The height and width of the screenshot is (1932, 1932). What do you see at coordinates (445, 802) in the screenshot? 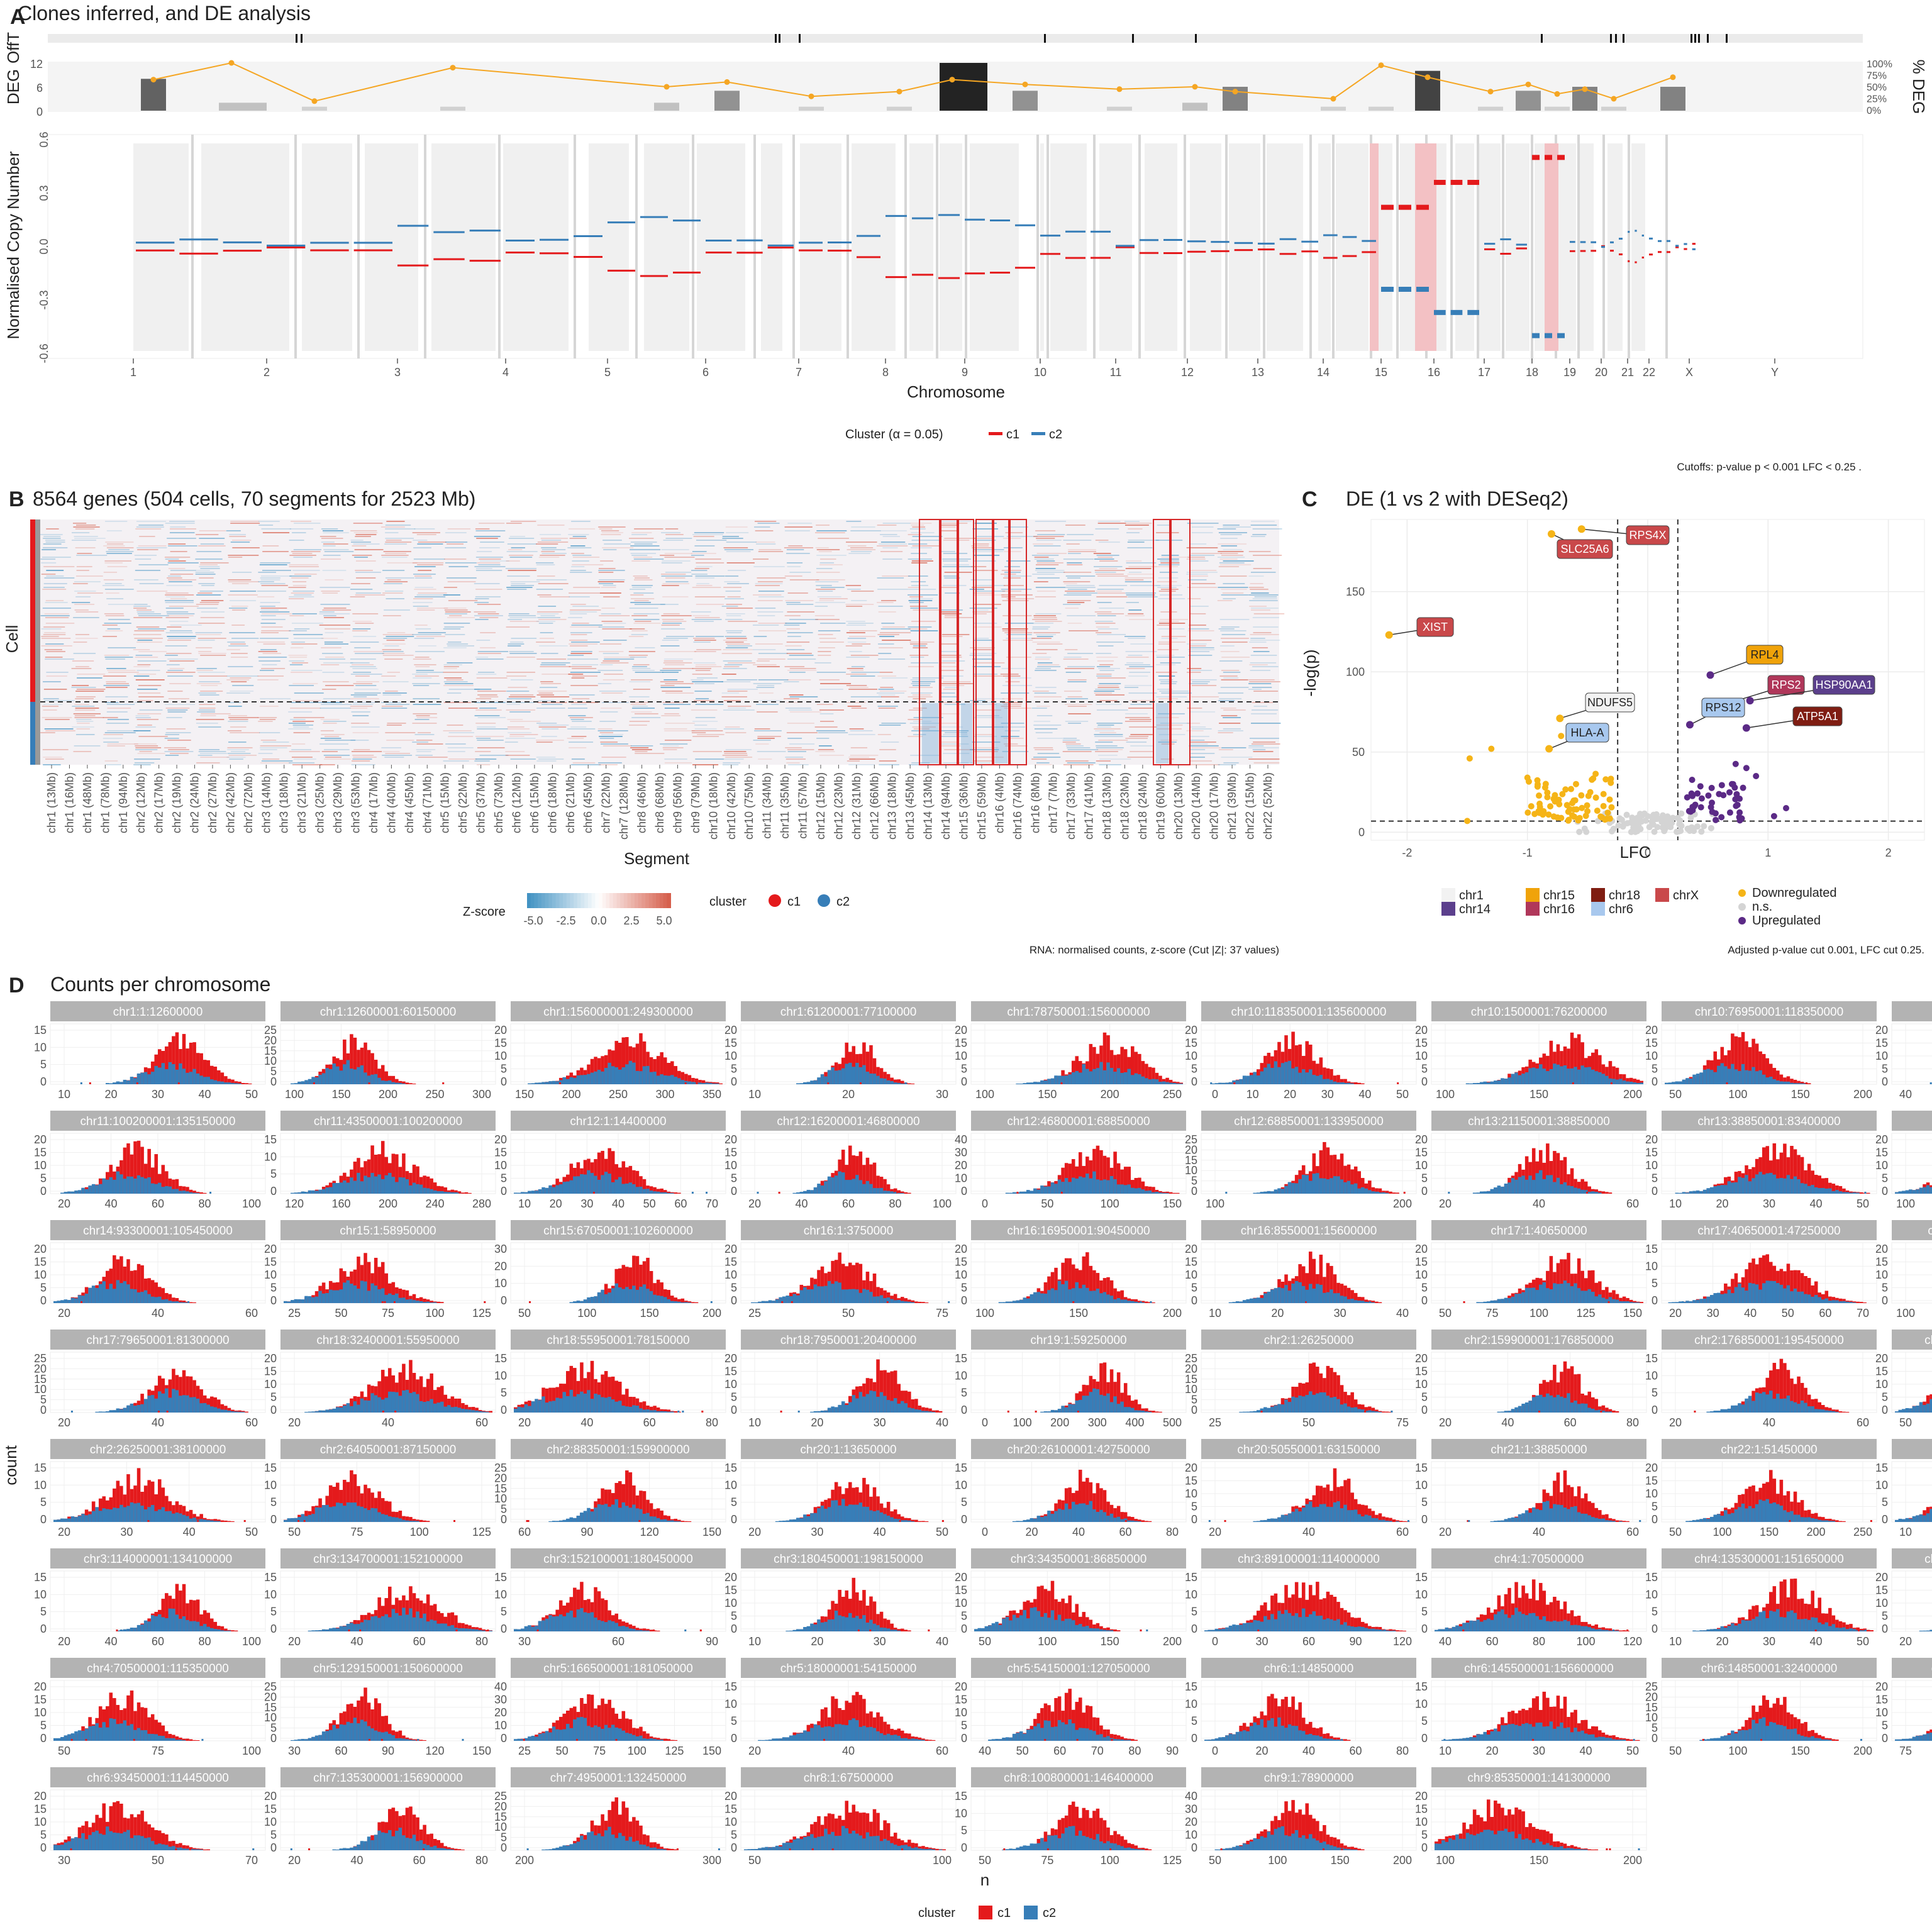
I see `segment-tick-label: chr5 (15Mb)` at bounding box center [445, 802].